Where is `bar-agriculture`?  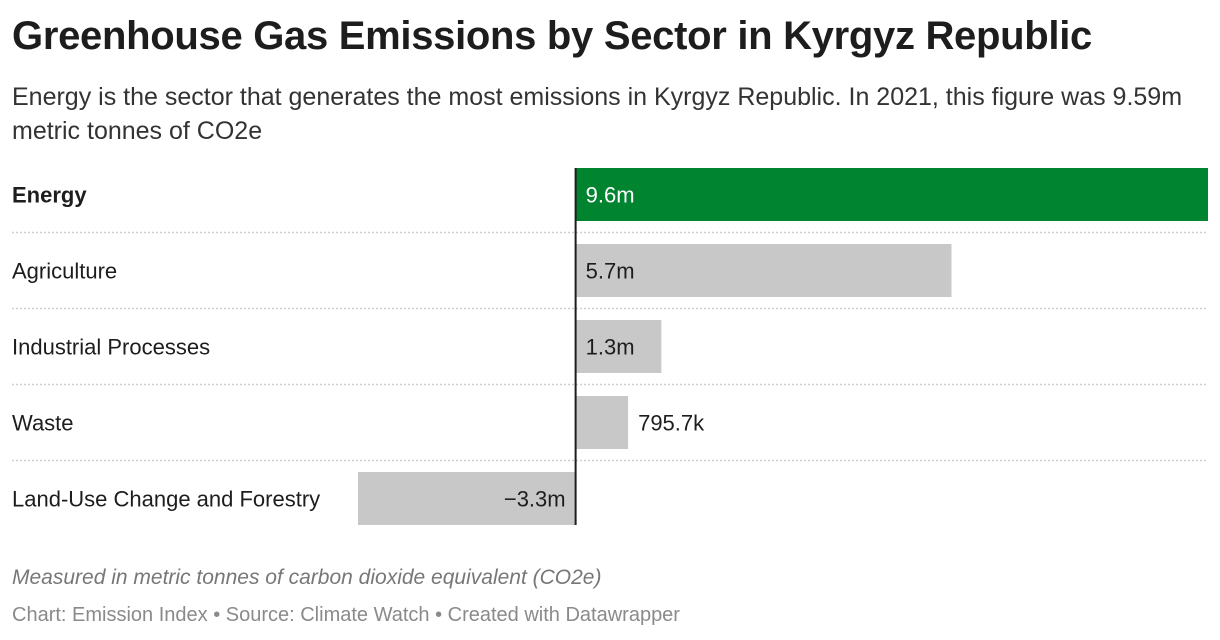 bar-agriculture is located at coordinates (763, 270).